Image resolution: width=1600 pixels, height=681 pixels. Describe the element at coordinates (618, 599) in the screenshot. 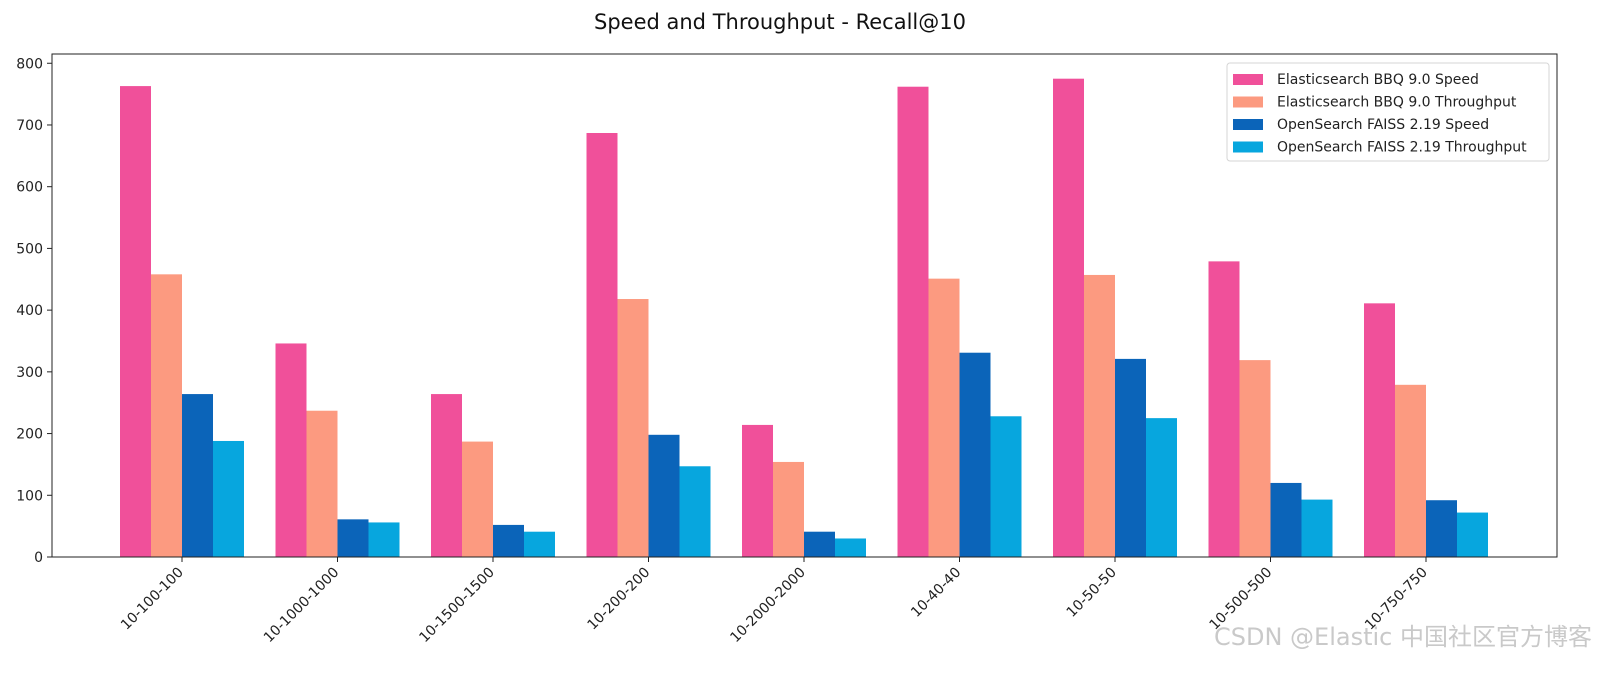

I see `x-tick-label-10-200-200: 10-200-200` at that location.